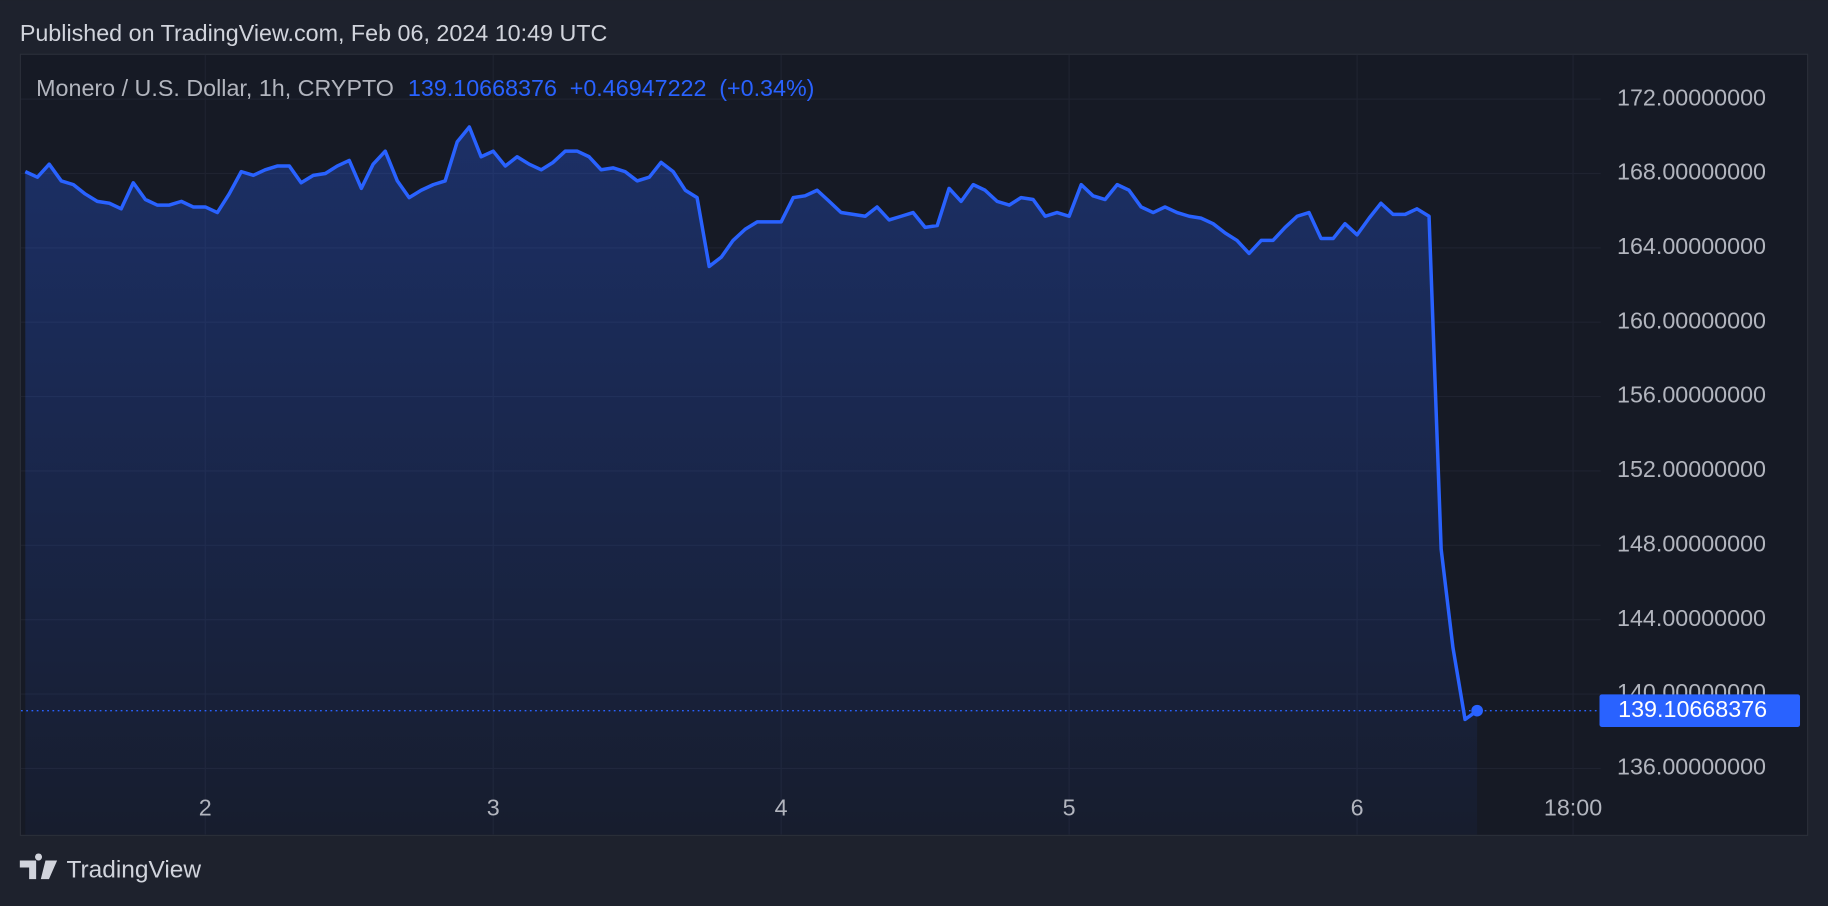 This screenshot has height=906, width=1828. Describe the element at coordinates (205, 807) in the screenshot. I see `x-tick-label: 2` at that location.